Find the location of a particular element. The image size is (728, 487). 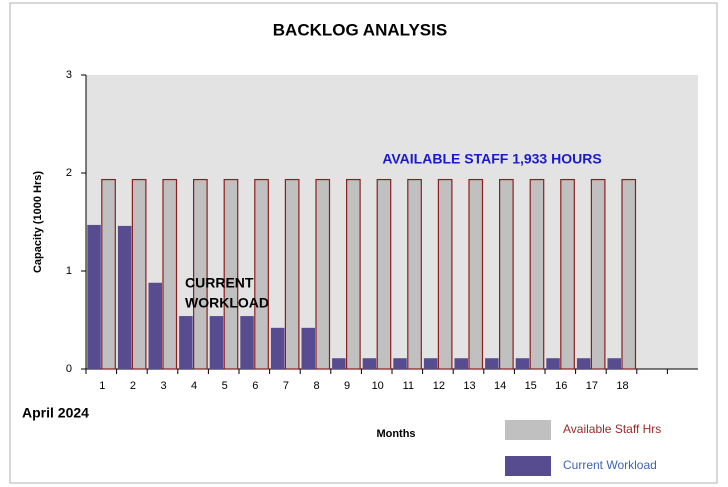

x-tick-label: 5 is located at coordinates (225, 386).